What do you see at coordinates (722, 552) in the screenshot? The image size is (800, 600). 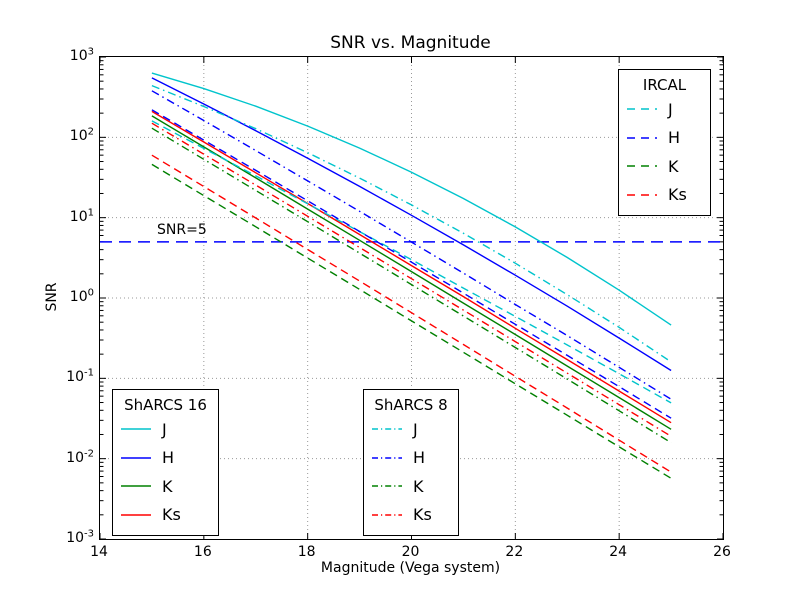 I see `x-tick-label-26: 26` at bounding box center [722, 552].